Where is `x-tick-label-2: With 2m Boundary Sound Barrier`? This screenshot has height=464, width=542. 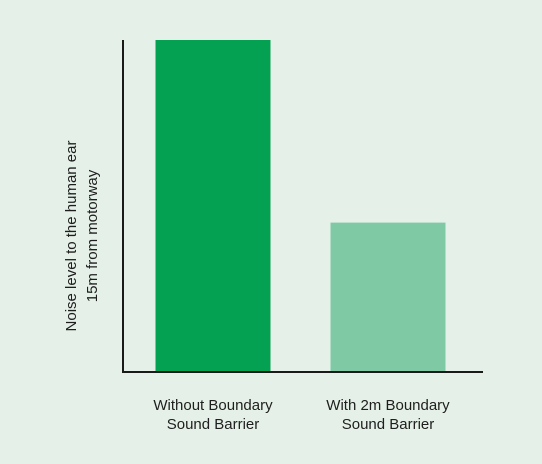 x-tick-label-2: With 2m Boundary Sound Barrier is located at coordinates (388, 415).